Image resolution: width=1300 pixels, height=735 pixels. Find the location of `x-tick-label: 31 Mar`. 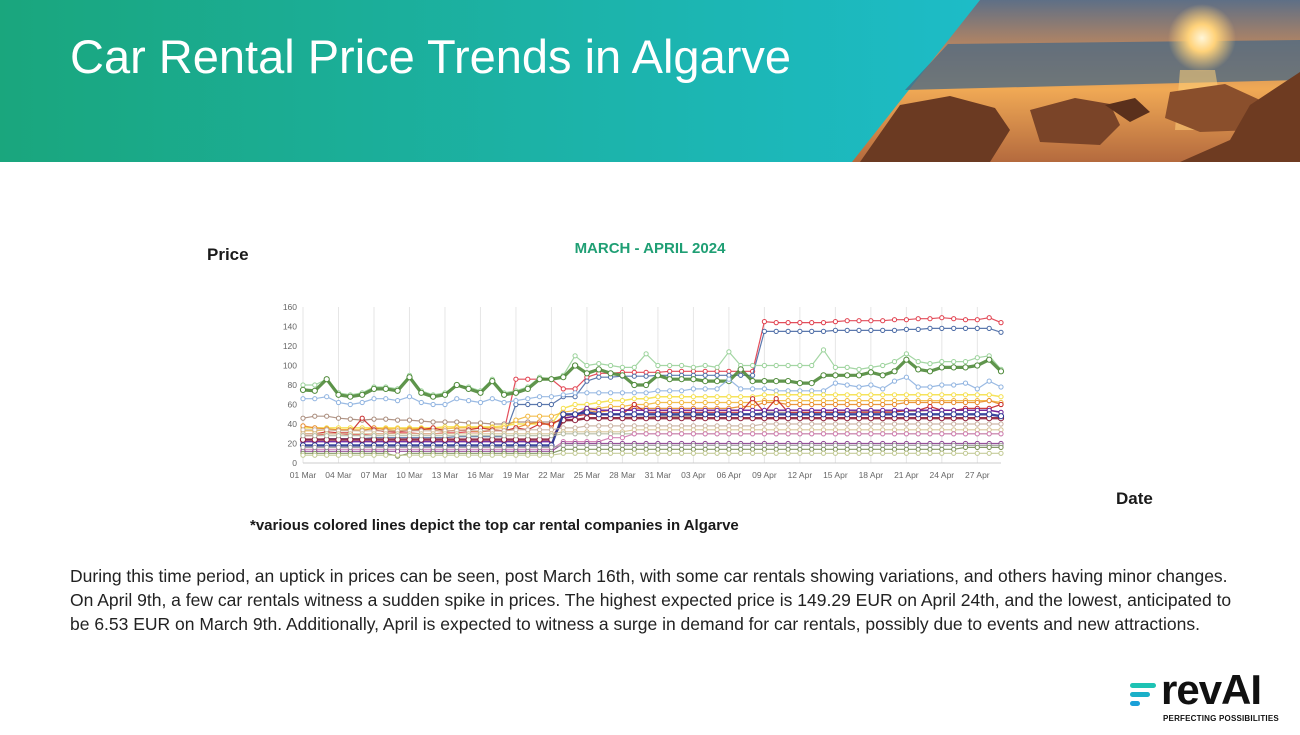

x-tick-label: 31 Mar is located at coordinates (658, 475).